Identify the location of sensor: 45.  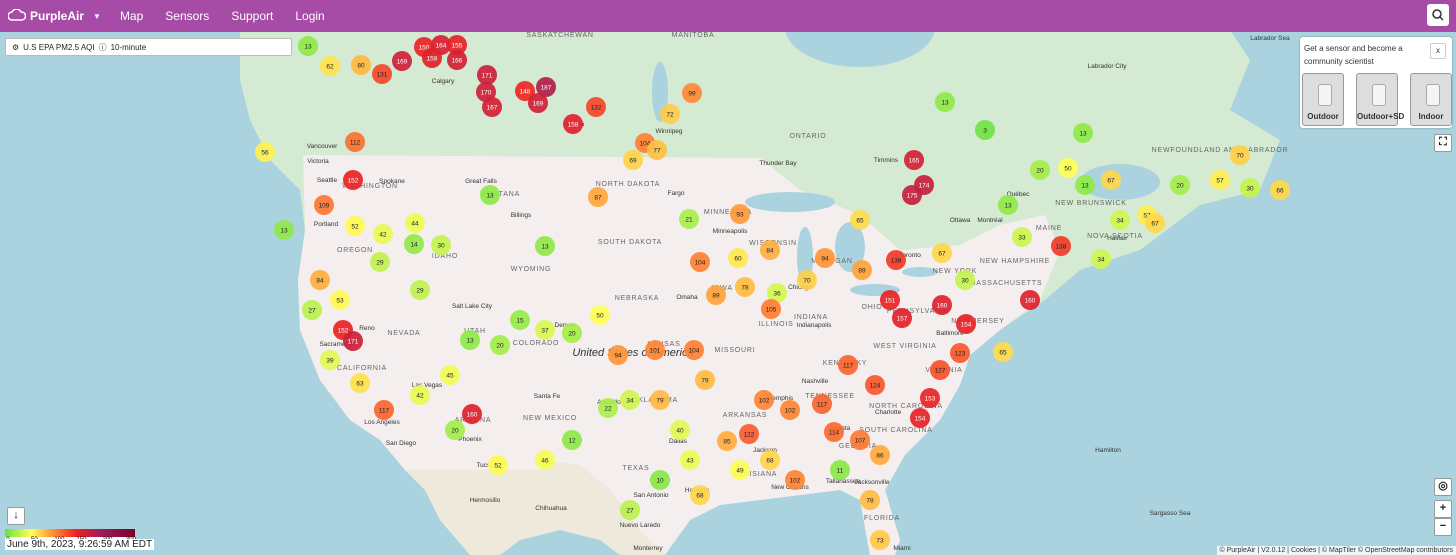
(450, 375).